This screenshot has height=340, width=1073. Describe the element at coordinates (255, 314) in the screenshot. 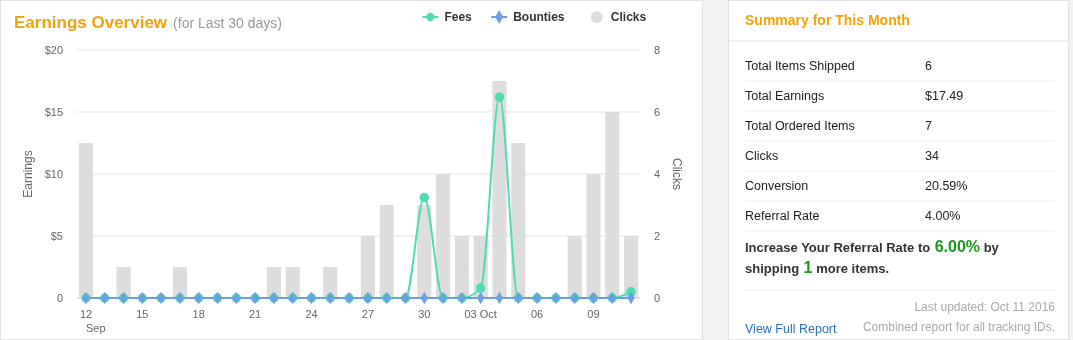

I see `x-tick-label: 21` at that location.